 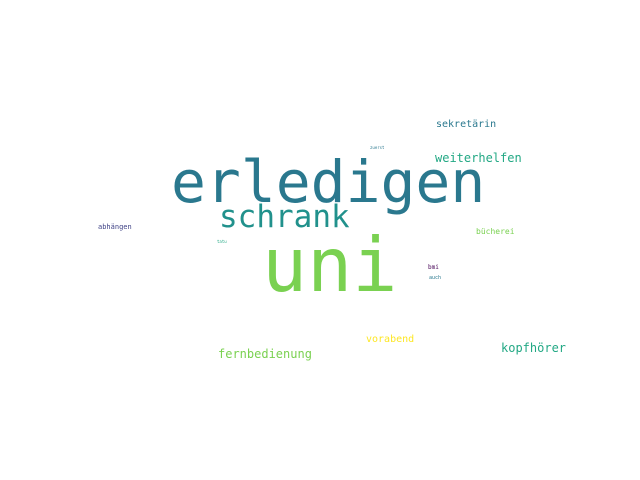 What do you see at coordinates (328, 182) in the screenshot?
I see `word-erledigen: erledigen` at bounding box center [328, 182].